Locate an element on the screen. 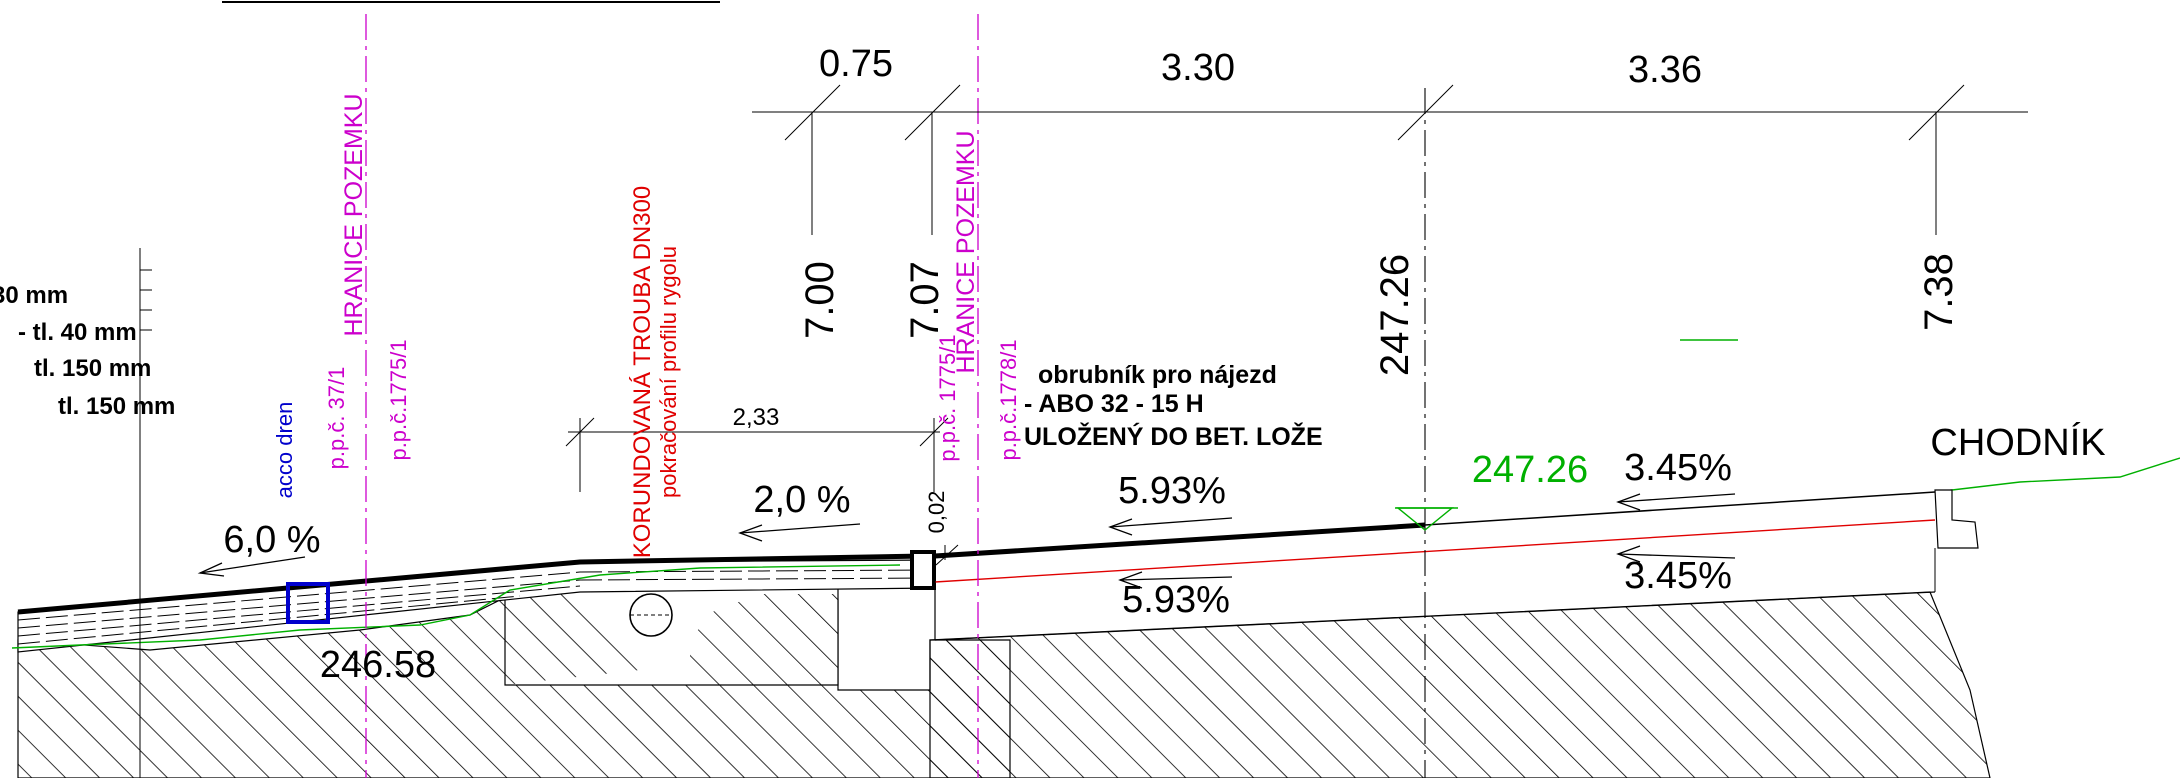 This screenshot has height=778, width=2180. hranice-pozemku-right: HRANICE POZEMKU is located at coordinates (966, 251).